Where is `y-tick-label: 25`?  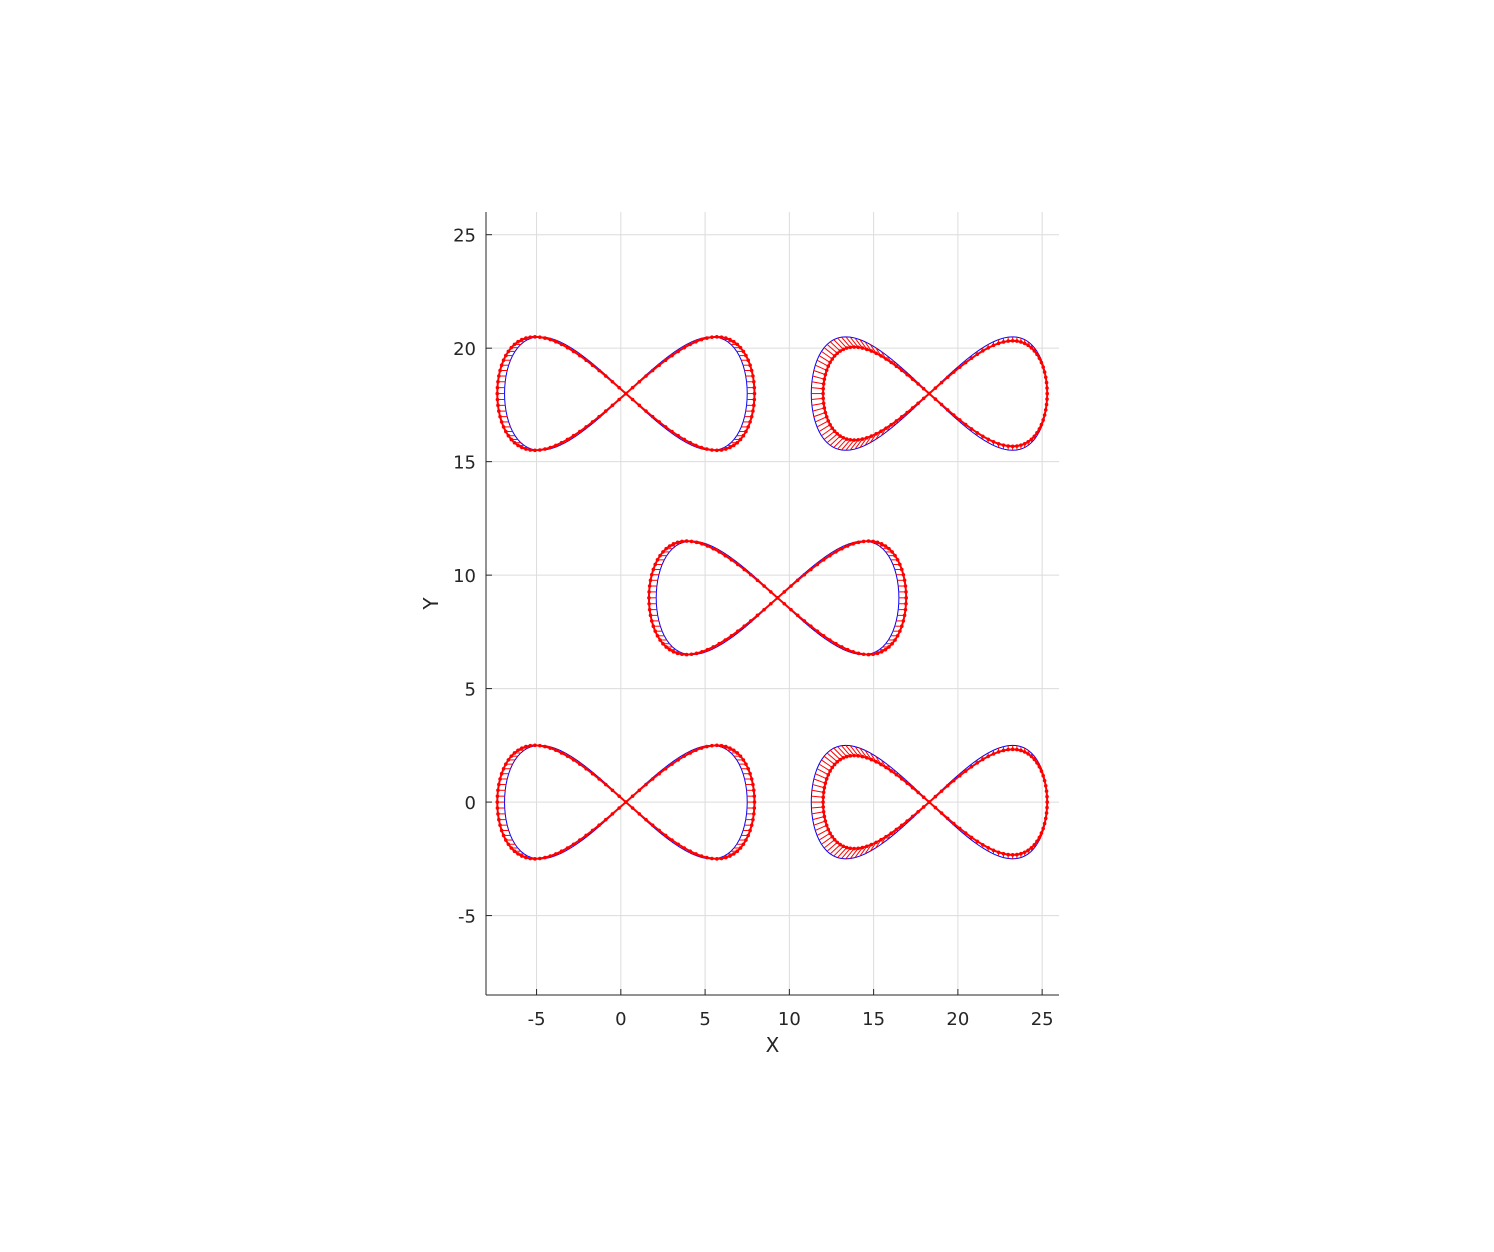 y-tick-label: 25 is located at coordinates (464, 236).